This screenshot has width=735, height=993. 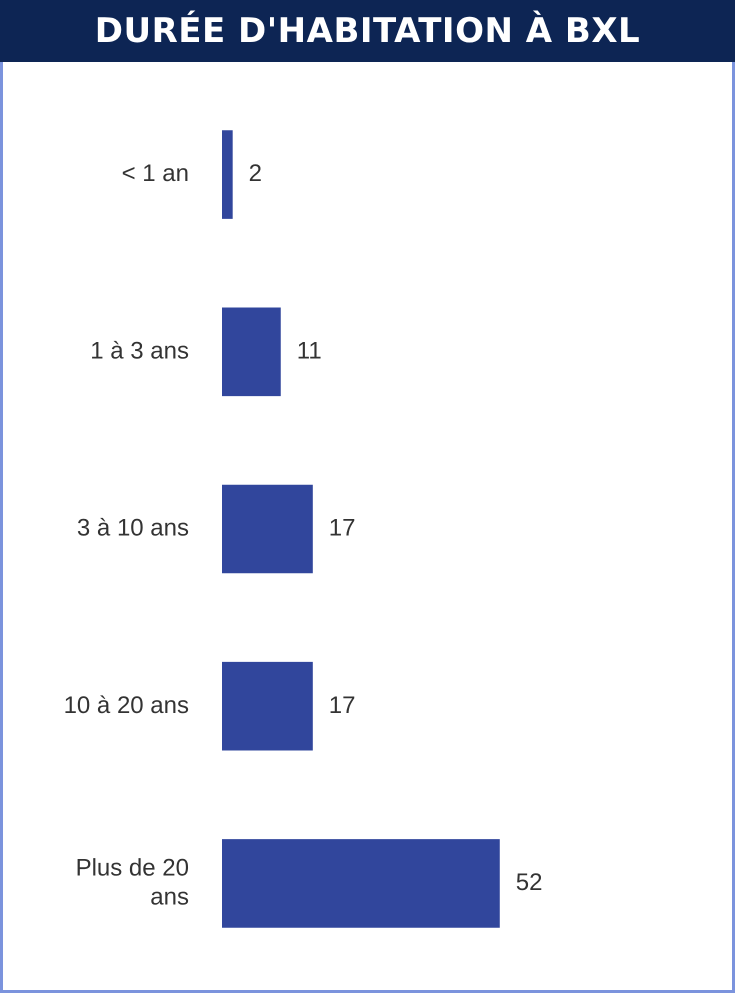 What do you see at coordinates (132, 528) in the screenshot?
I see `y-tick-label: 3 à 10 ans` at bounding box center [132, 528].